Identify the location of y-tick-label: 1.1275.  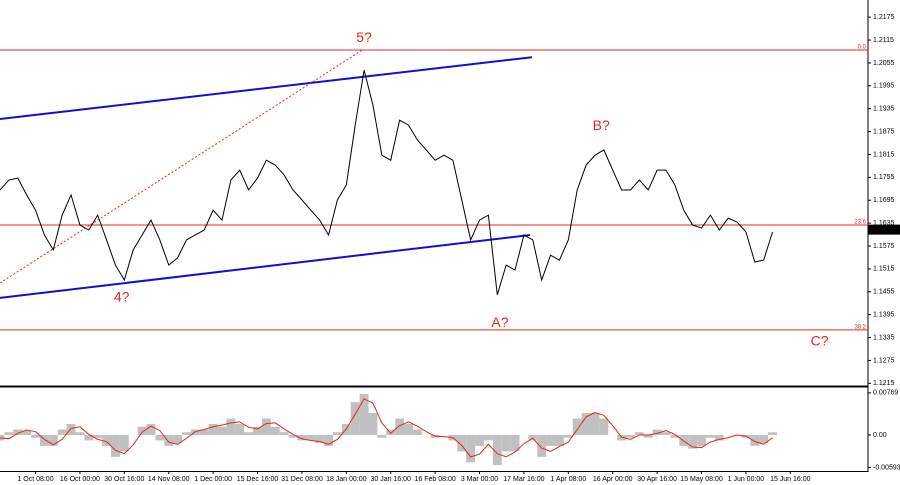
(884, 360).